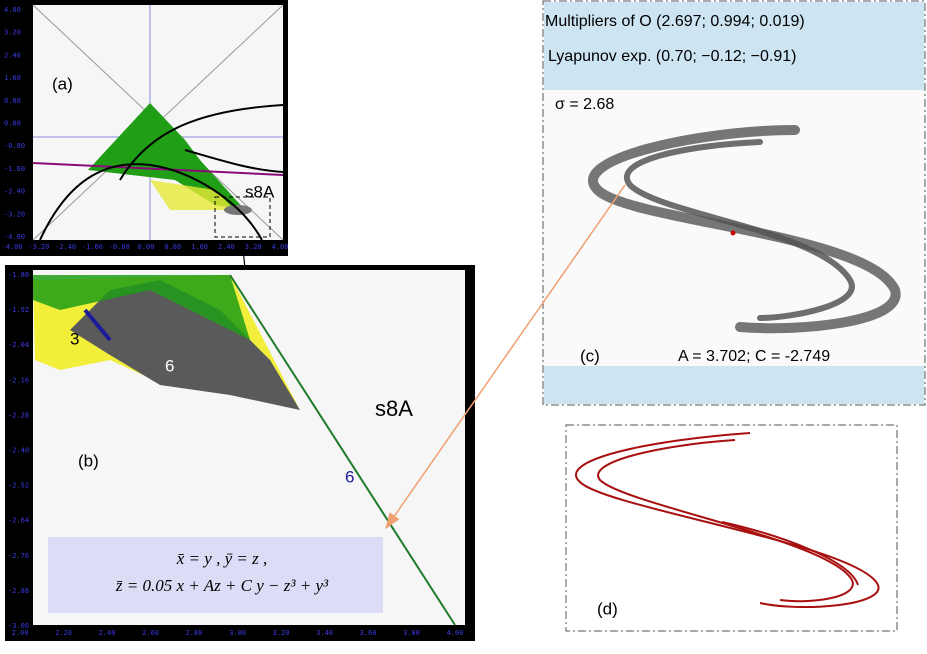 This screenshot has width=927, height=654. I want to click on tick-label: 3.40, so click(324, 633).